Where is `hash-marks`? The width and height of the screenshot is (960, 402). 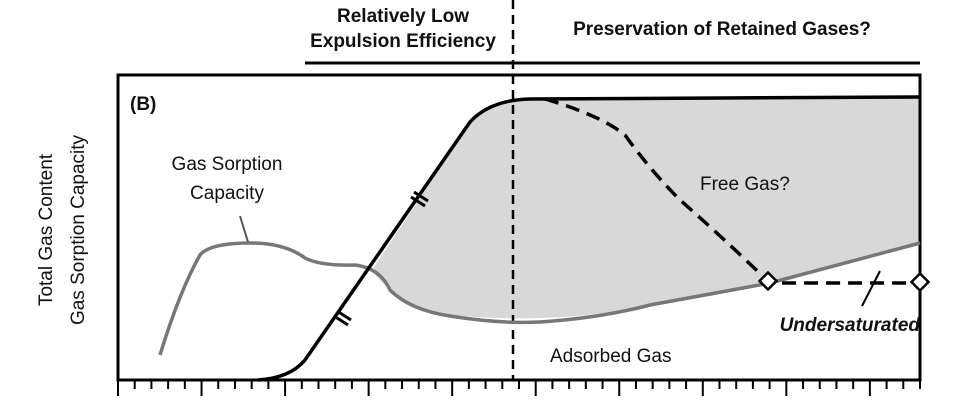
hash-marks is located at coordinates (381, 258).